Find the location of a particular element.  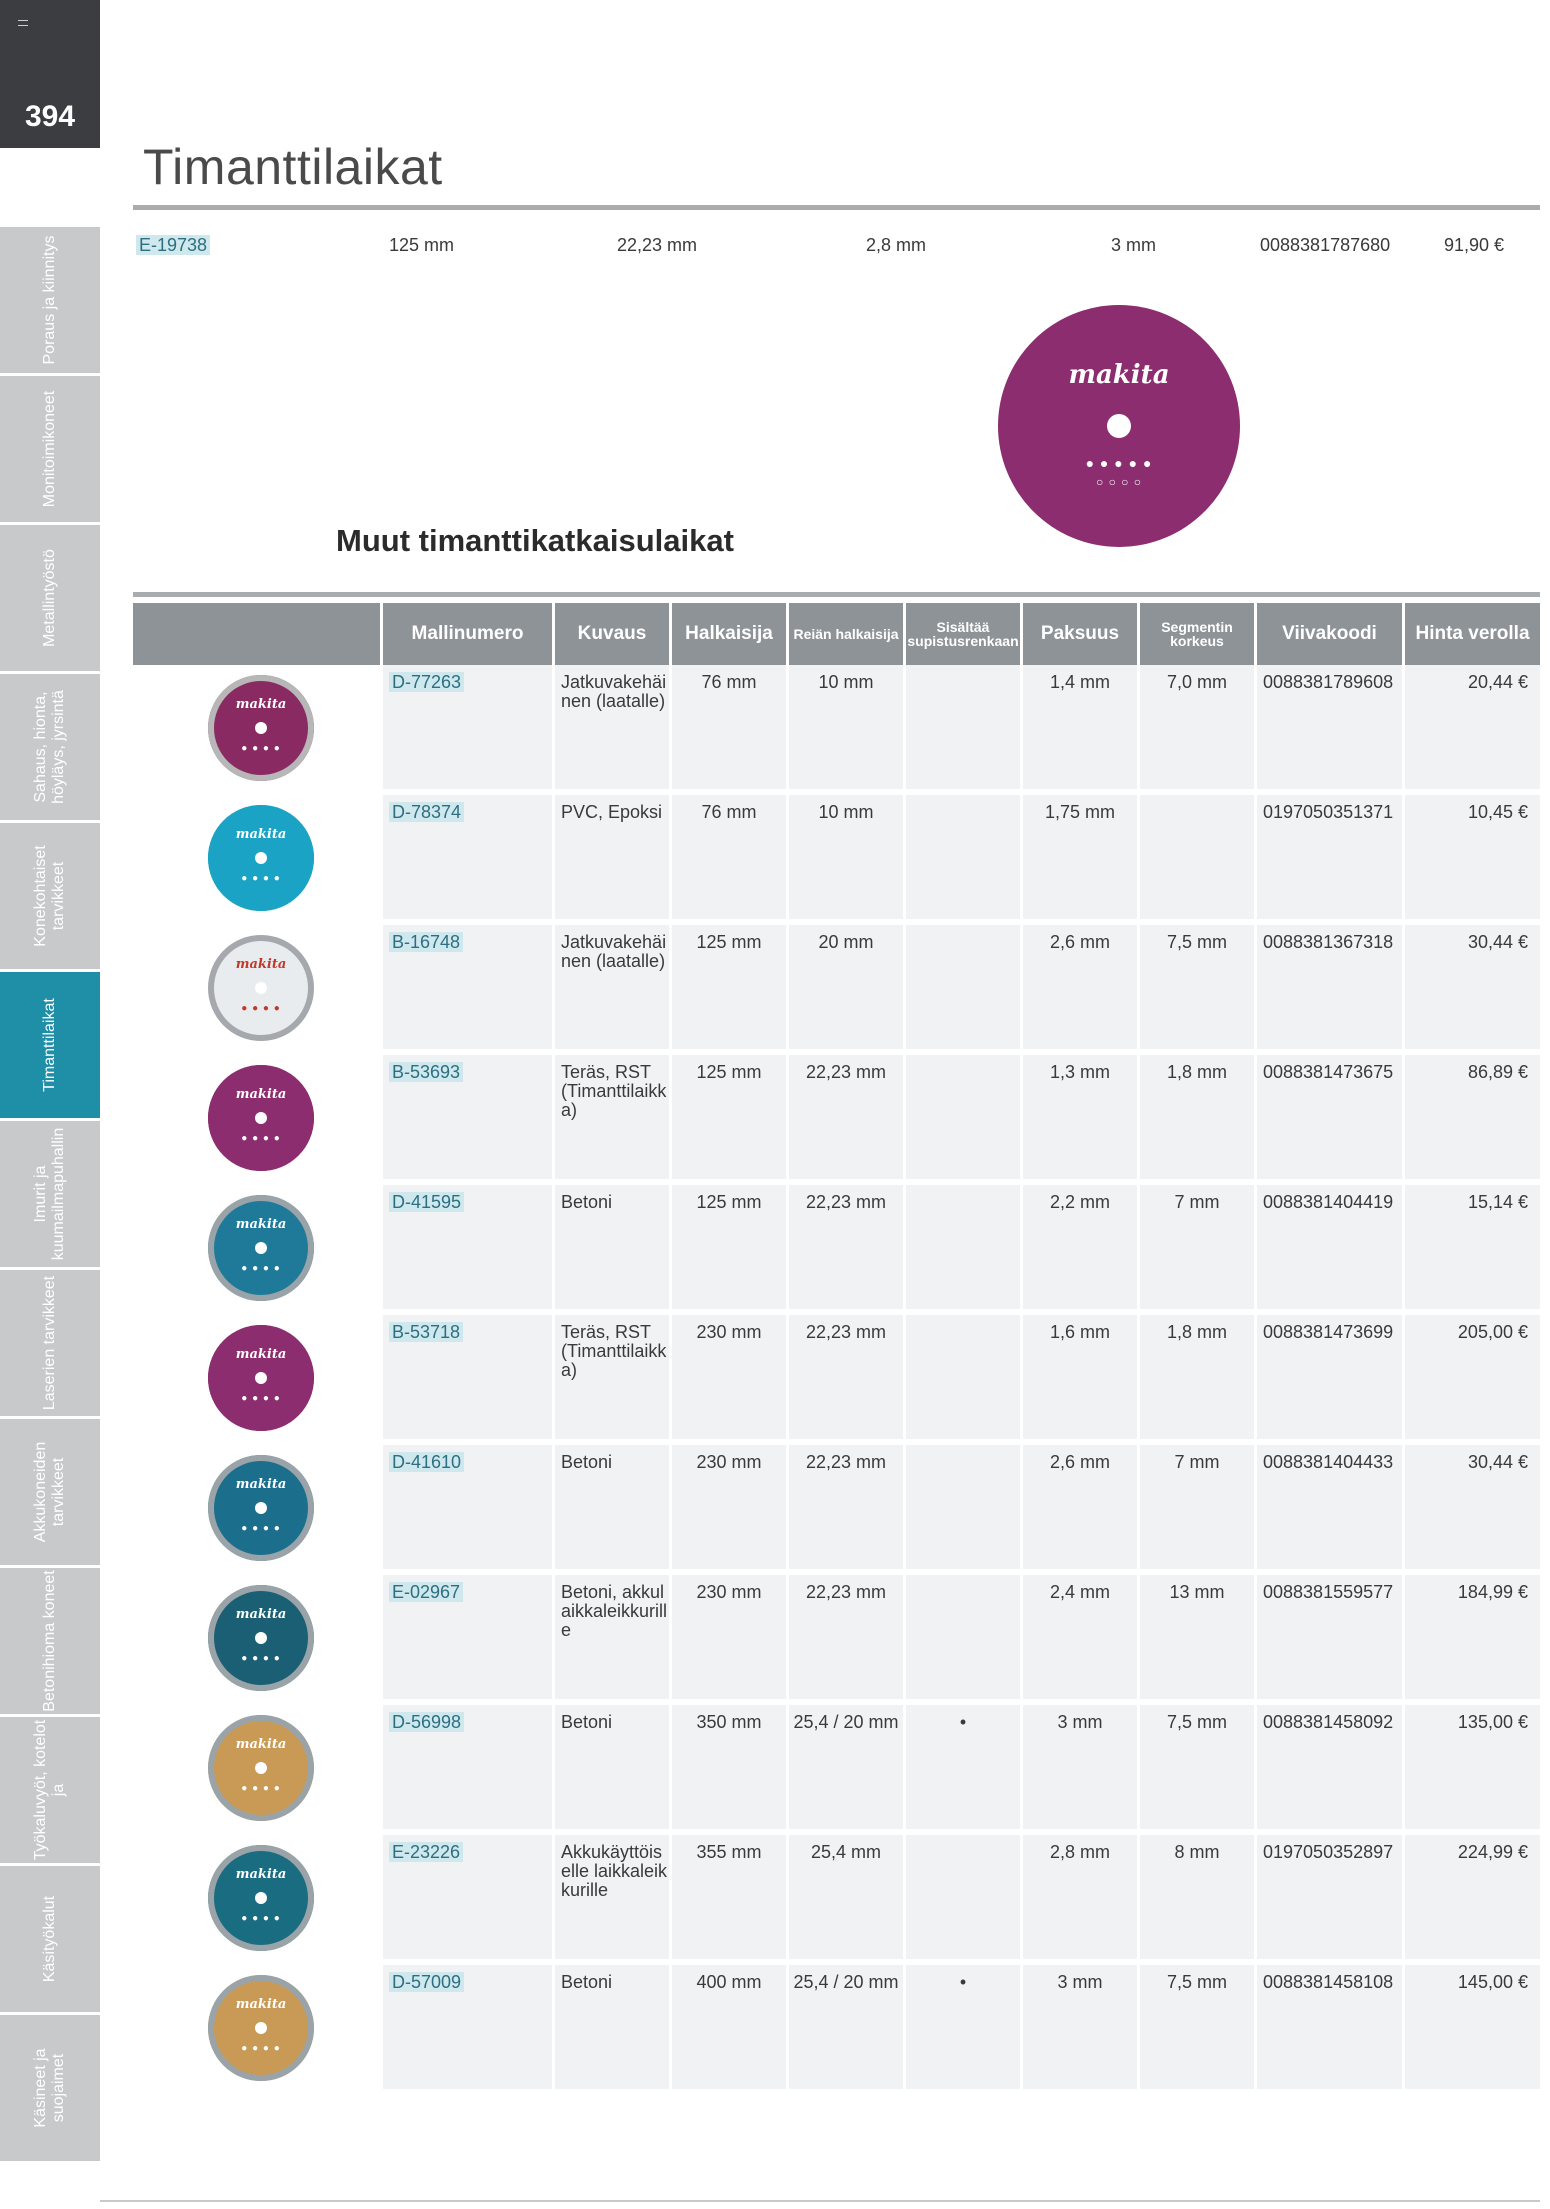

model-link: B-53718 is located at coordinates (426, 1332).